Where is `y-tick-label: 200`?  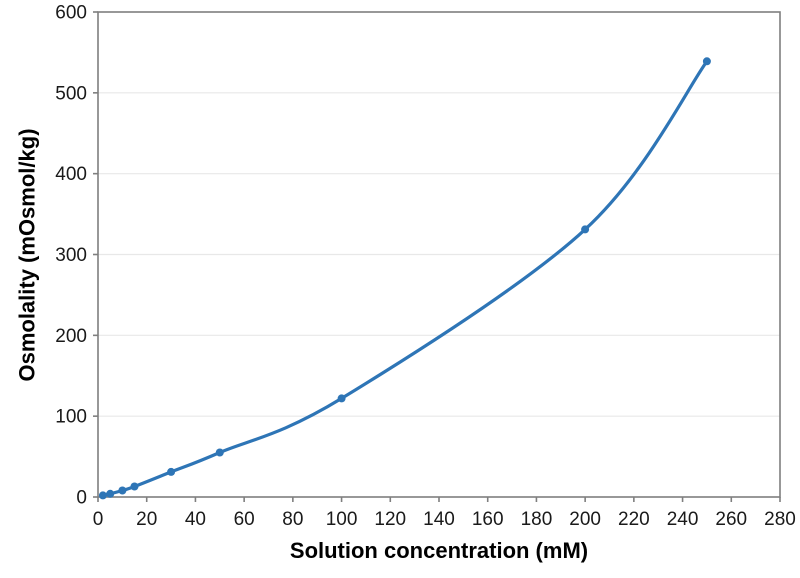
y-tick-label: 200 is located at coordinates (71, 336).